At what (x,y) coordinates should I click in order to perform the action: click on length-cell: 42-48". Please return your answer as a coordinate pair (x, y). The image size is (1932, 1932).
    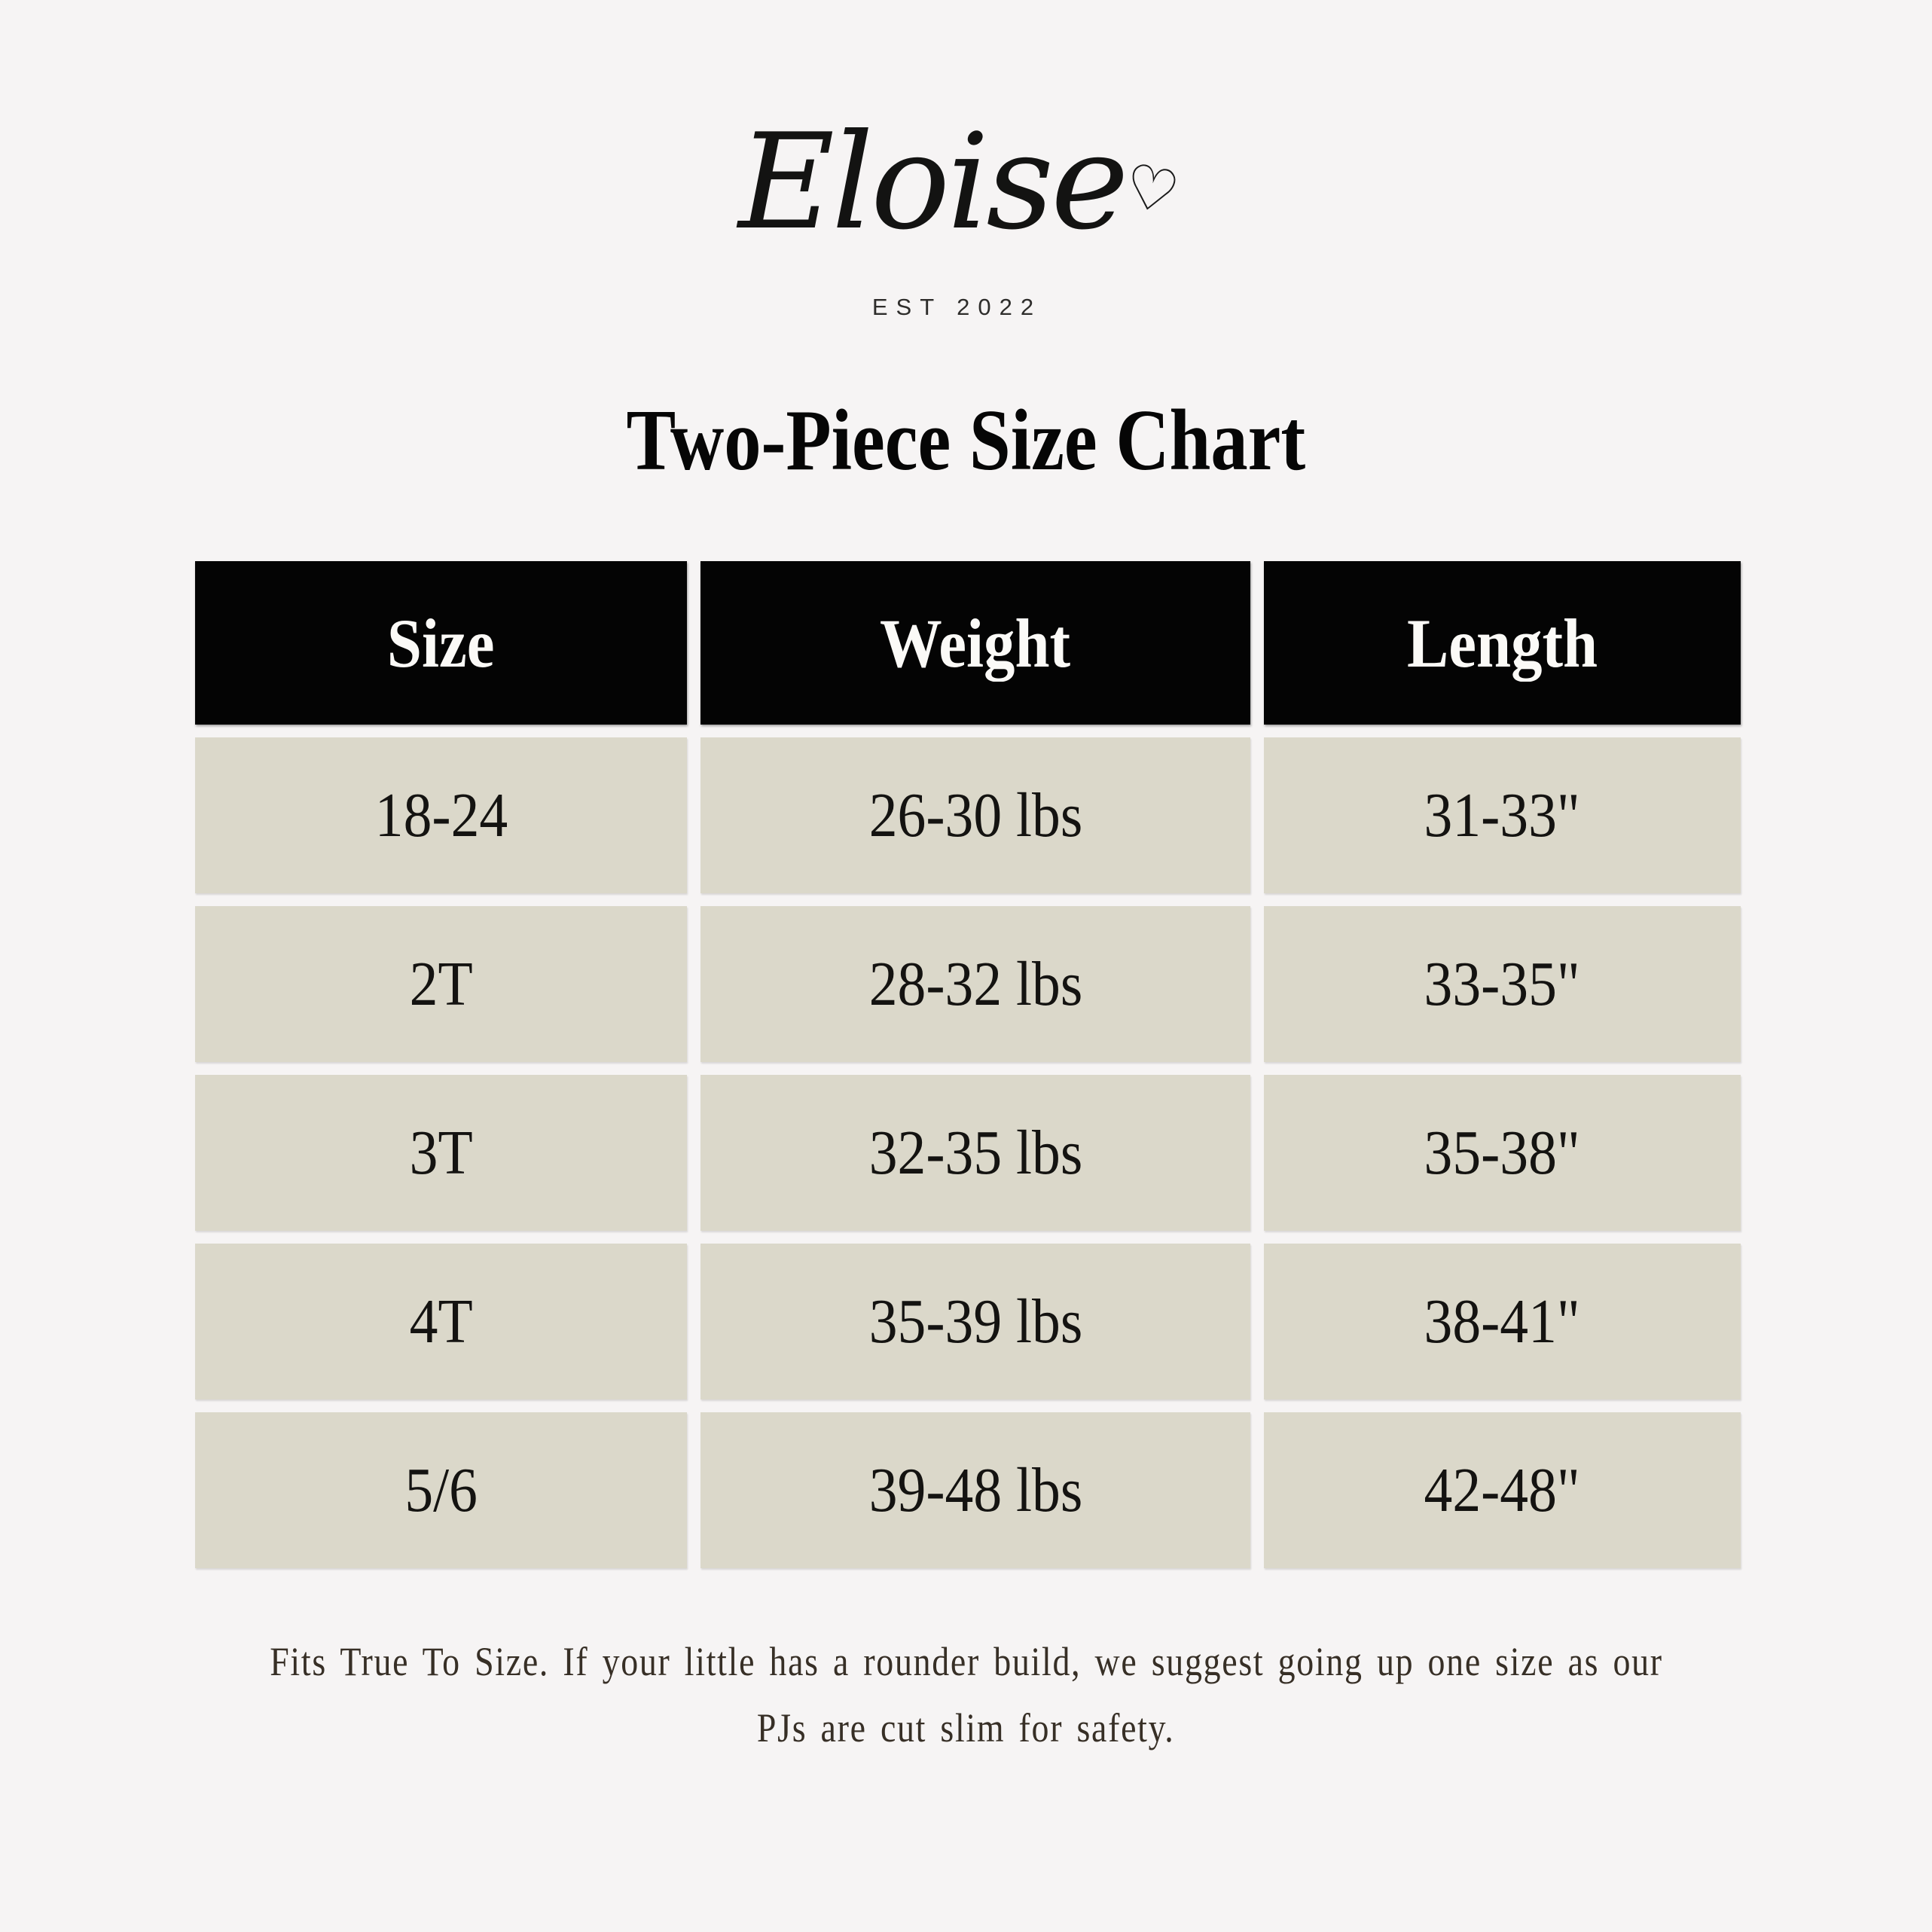
    Looking at the image, I should click on (1503, 1490).